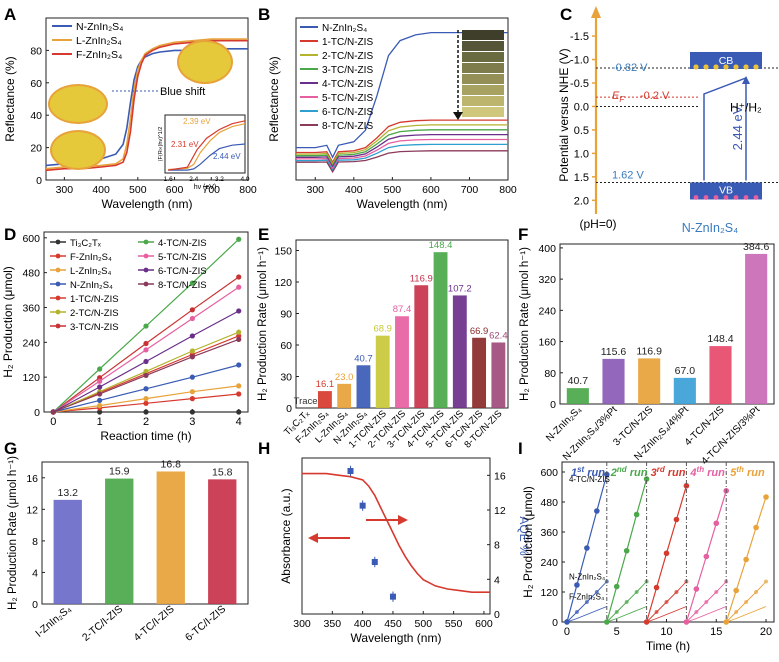  I want to click on bar-value-label: 66.9, so click(479, 331).